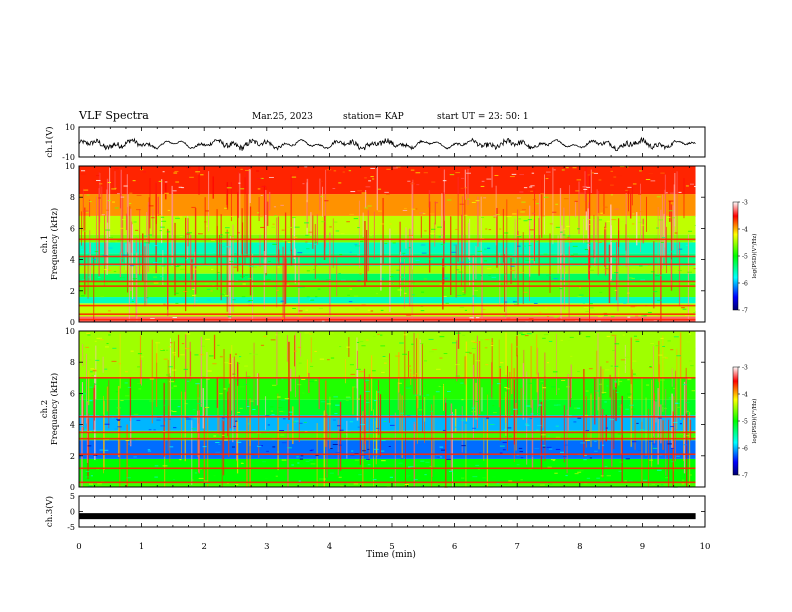 The height and width of the screenshot is (612, 792). Describe the element at coordinates (454, 547) in the screenshot. I see `x-tick-label: 6` at that location.